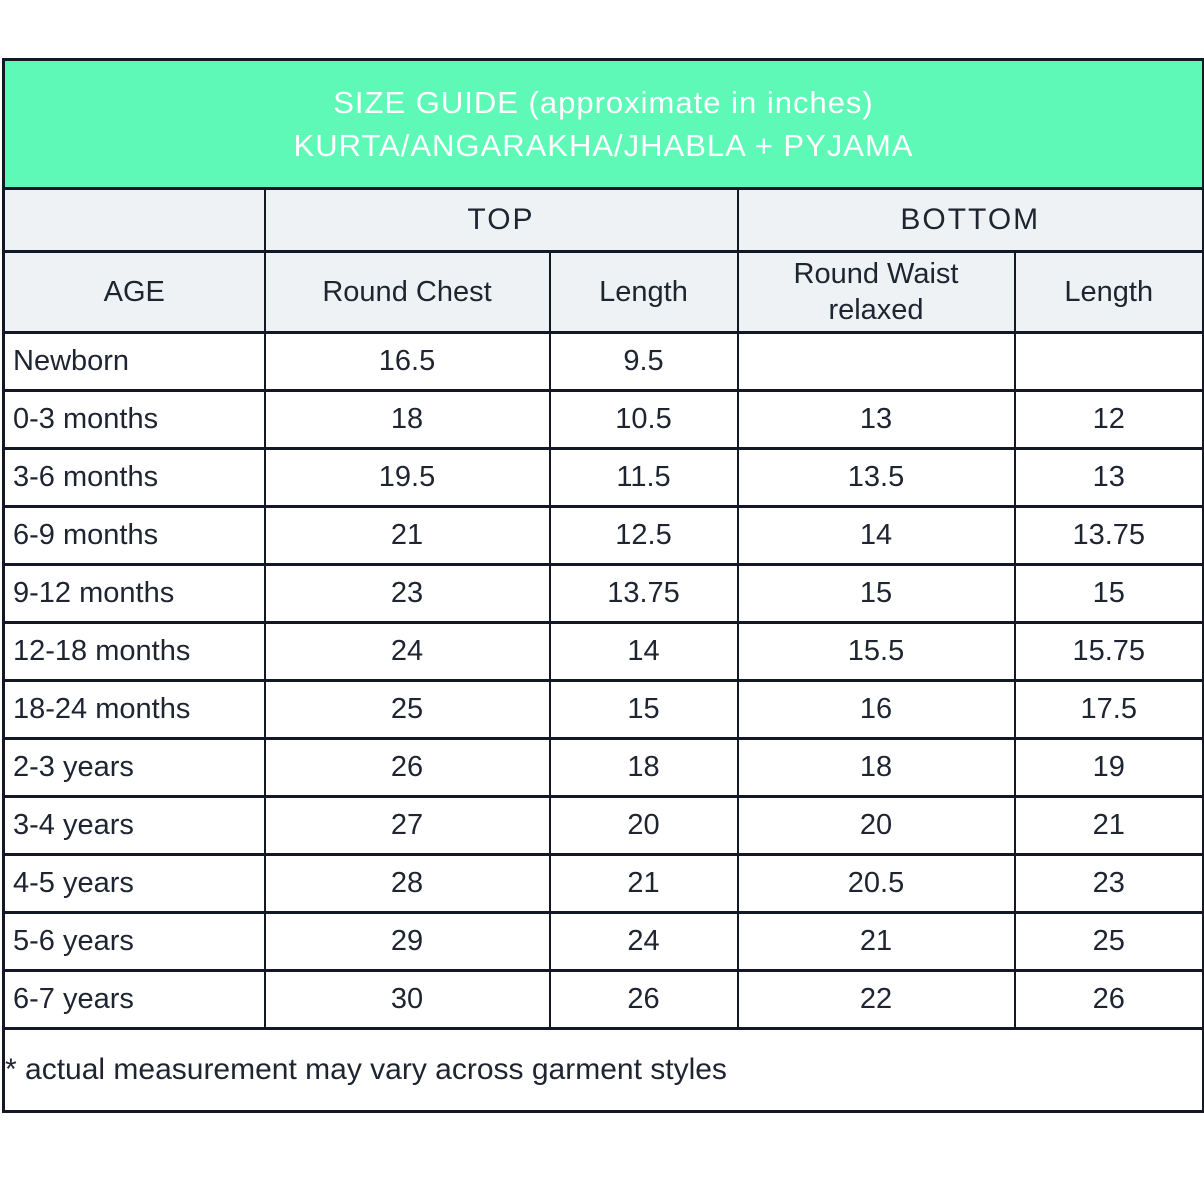  Describe the element at coordinates (134, 709) in the screenshot. I see `age-cell: 18-24 months` at that location.